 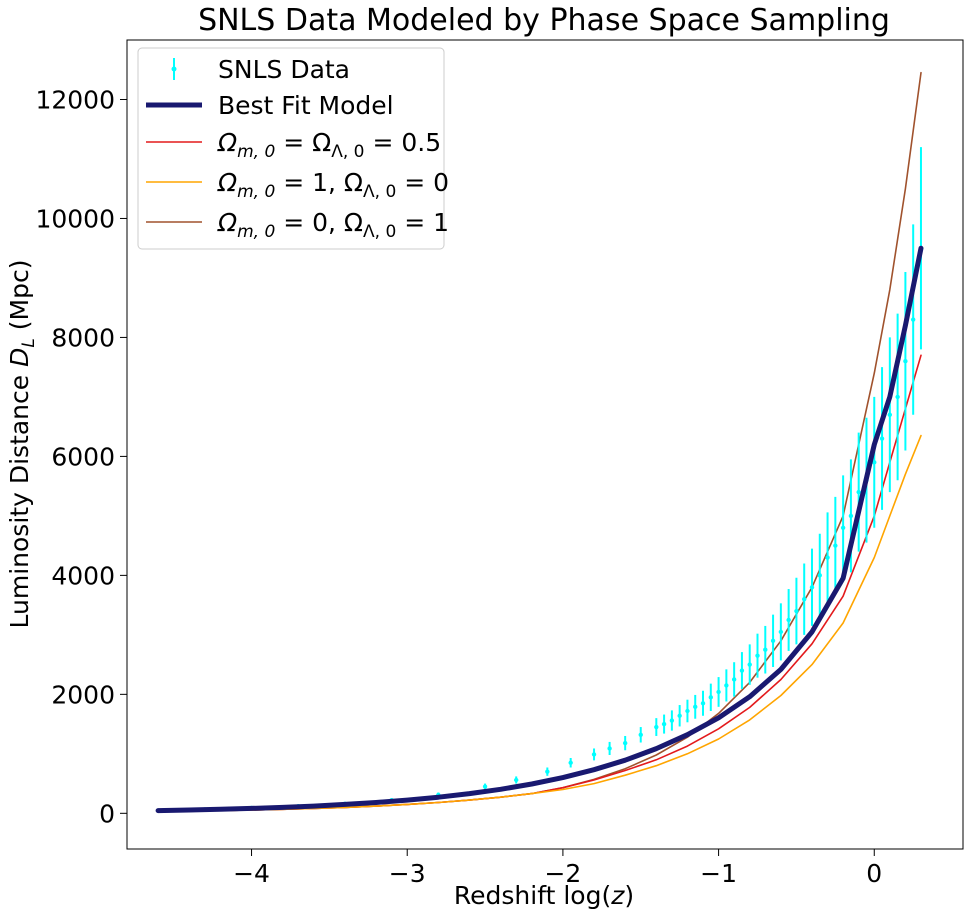 What do you see at coordinates (562, 873) in the screenshot?
I see `x-tick-label: −2` at bounding box center [562, 873].